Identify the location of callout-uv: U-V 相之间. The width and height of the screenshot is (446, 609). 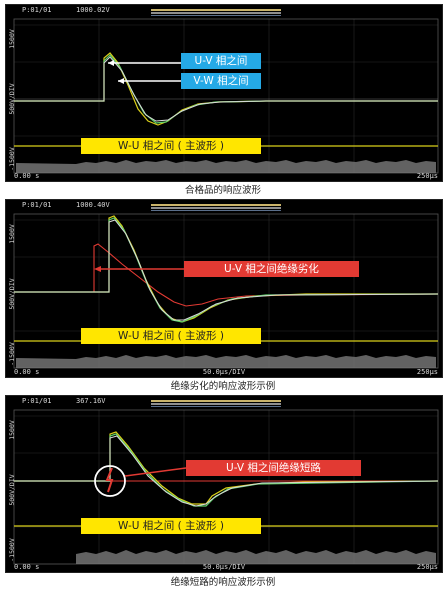
(221, 61).